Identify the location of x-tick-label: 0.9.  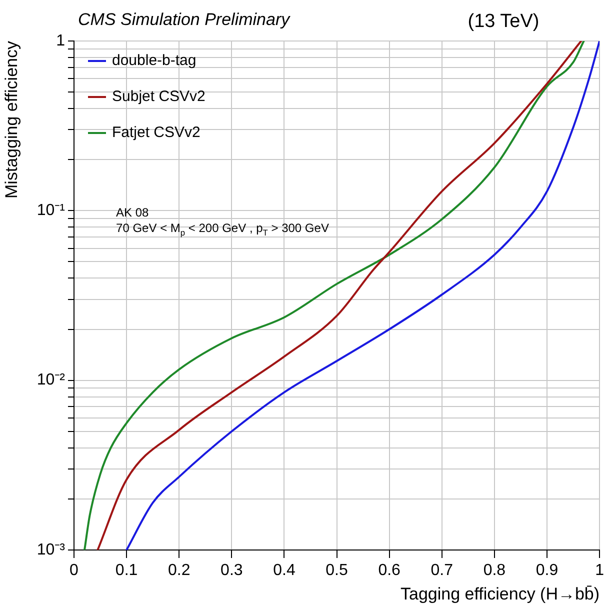
(547, 571).